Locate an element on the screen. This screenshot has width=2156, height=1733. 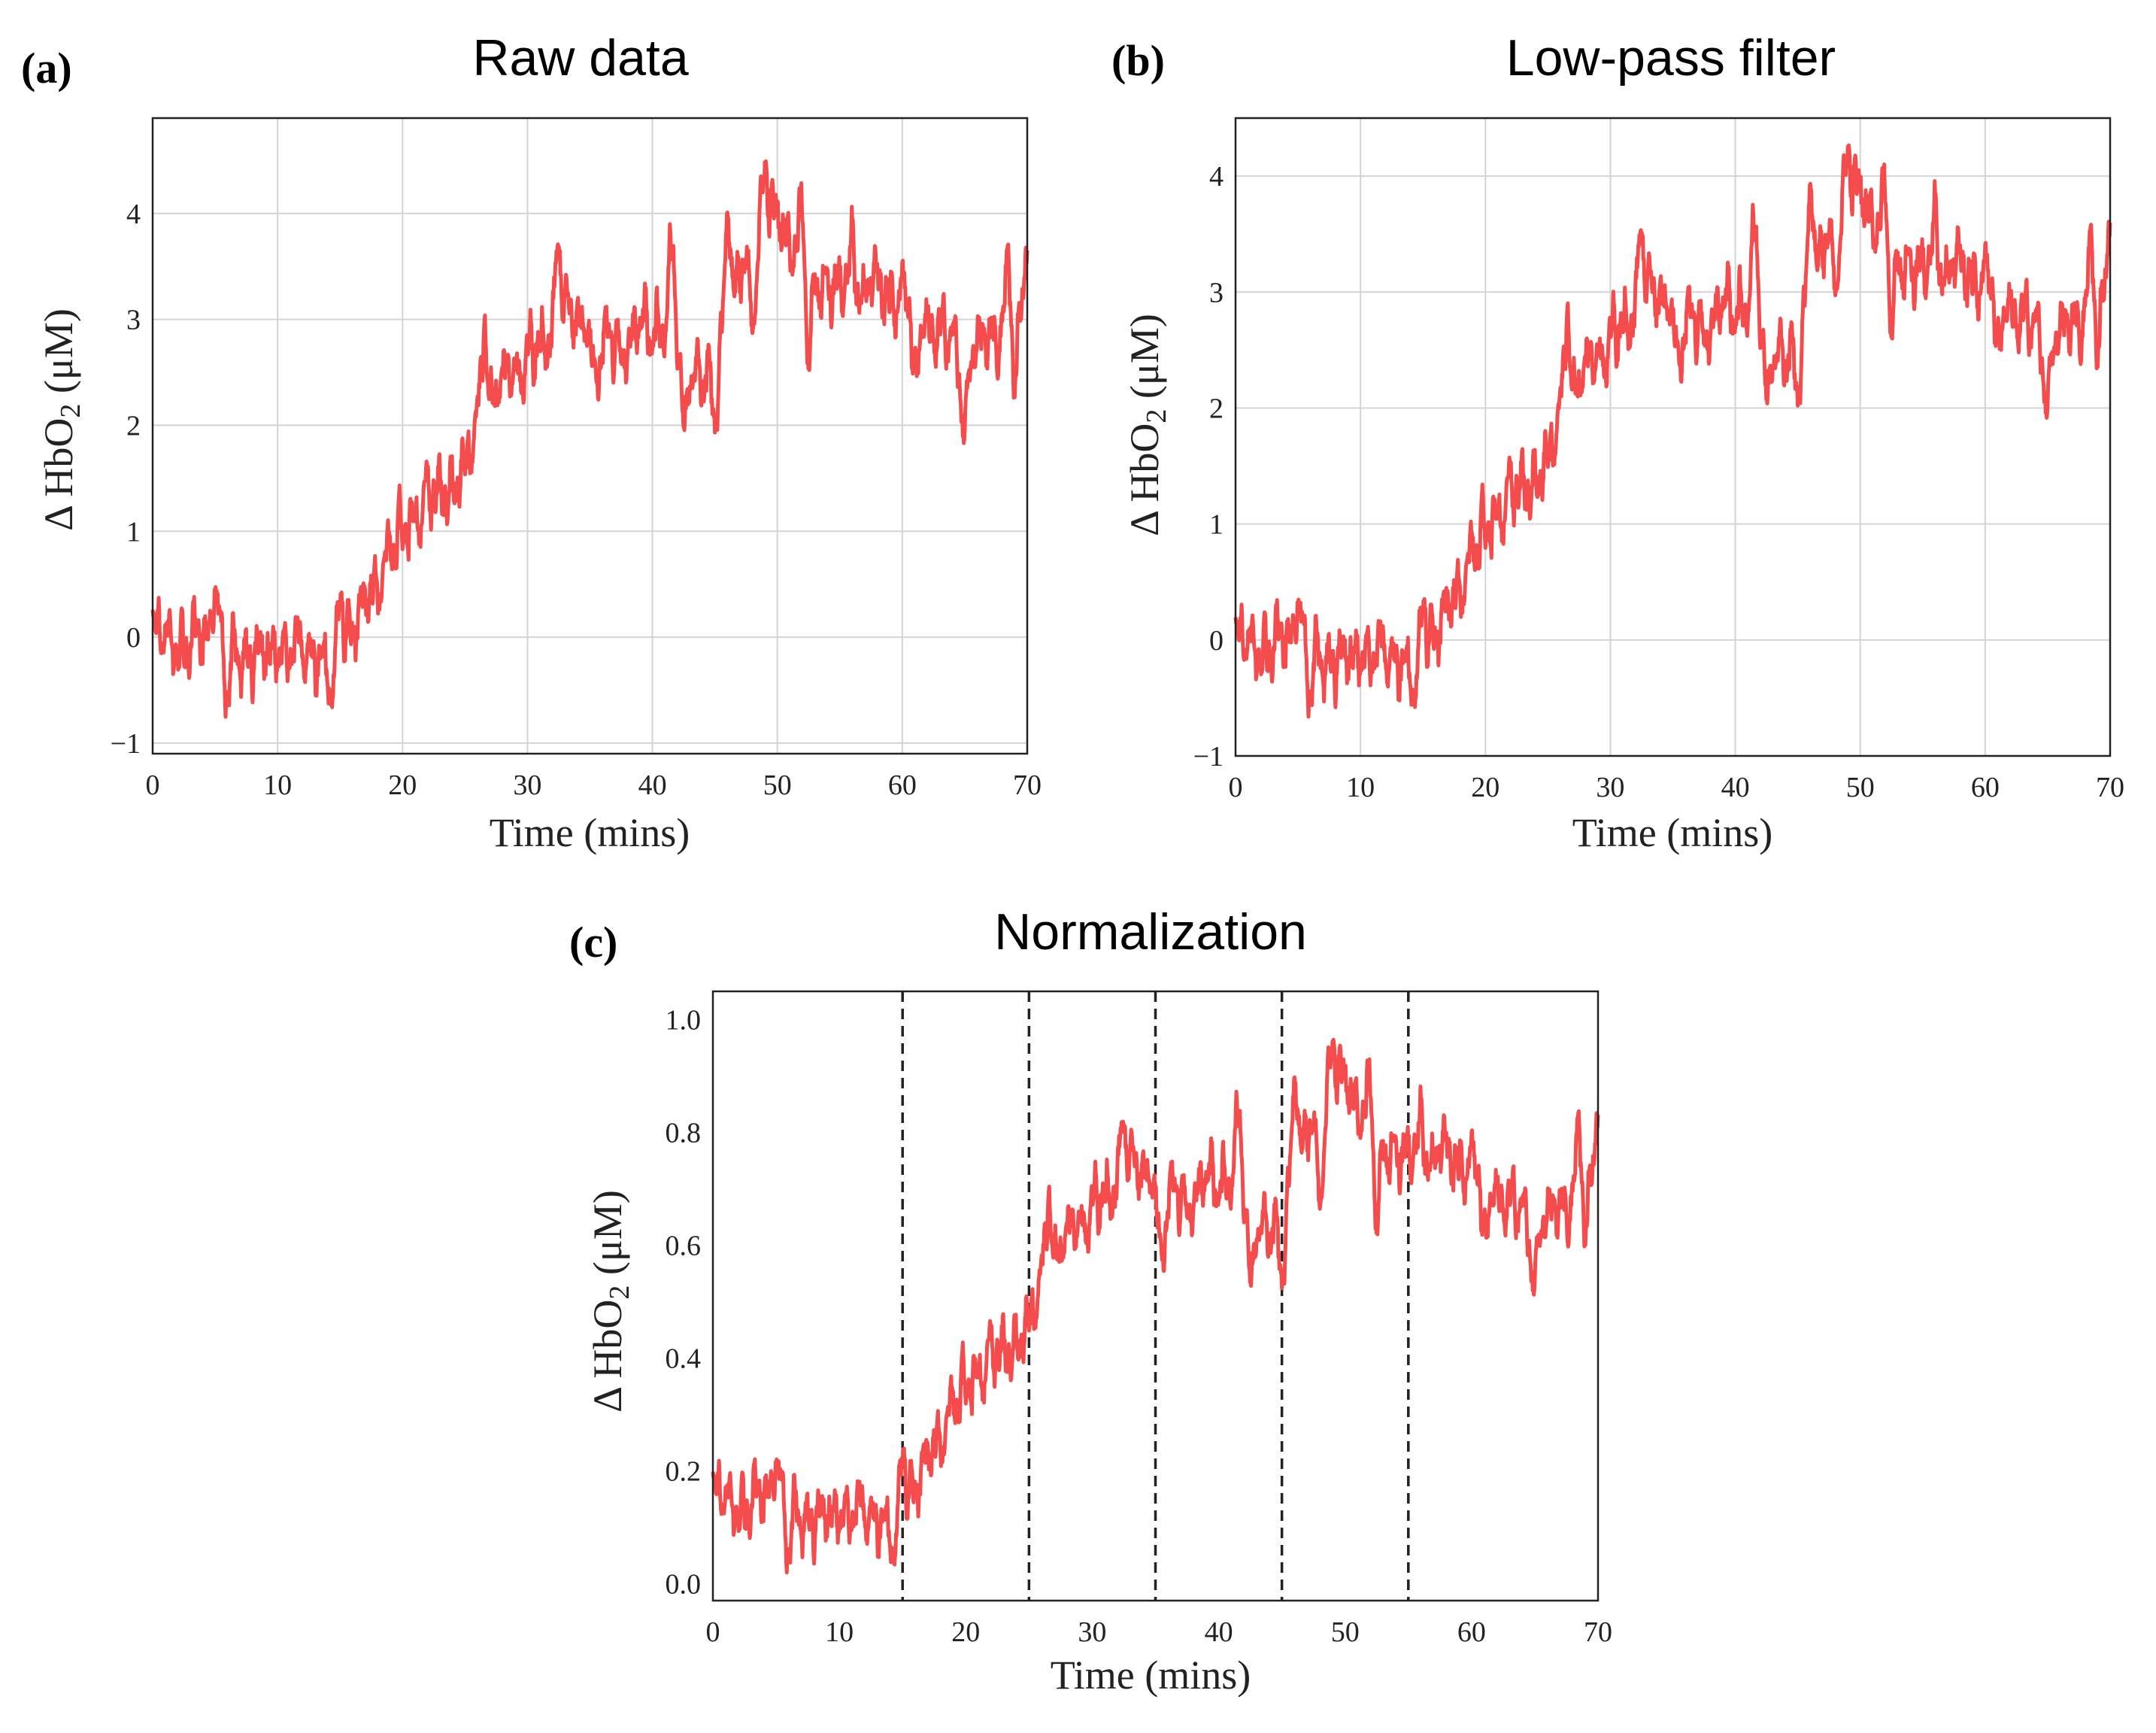
panel-a-x-ticks: 0 10 20 30 40 50 60 70 is located at coordinates (594, 785).